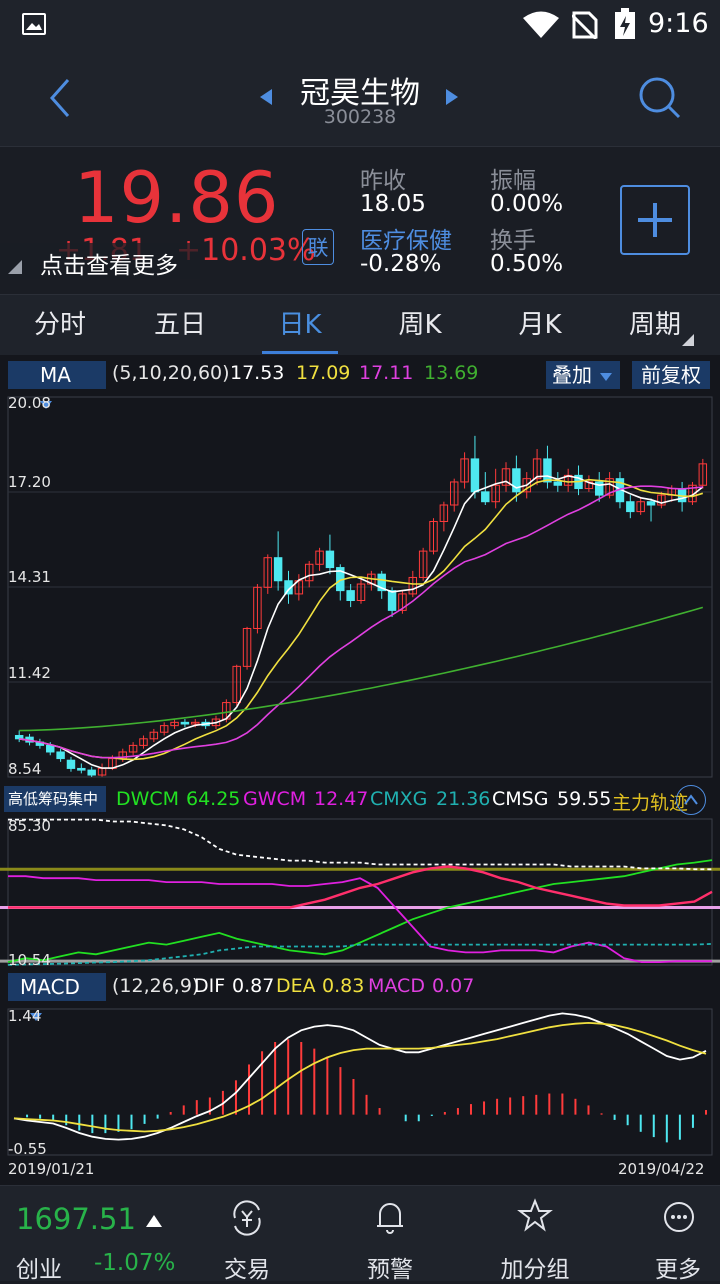  Describe the element at coordinates (247, 1234) in the screenshot. I see `nav-trade: 交易` at that location.